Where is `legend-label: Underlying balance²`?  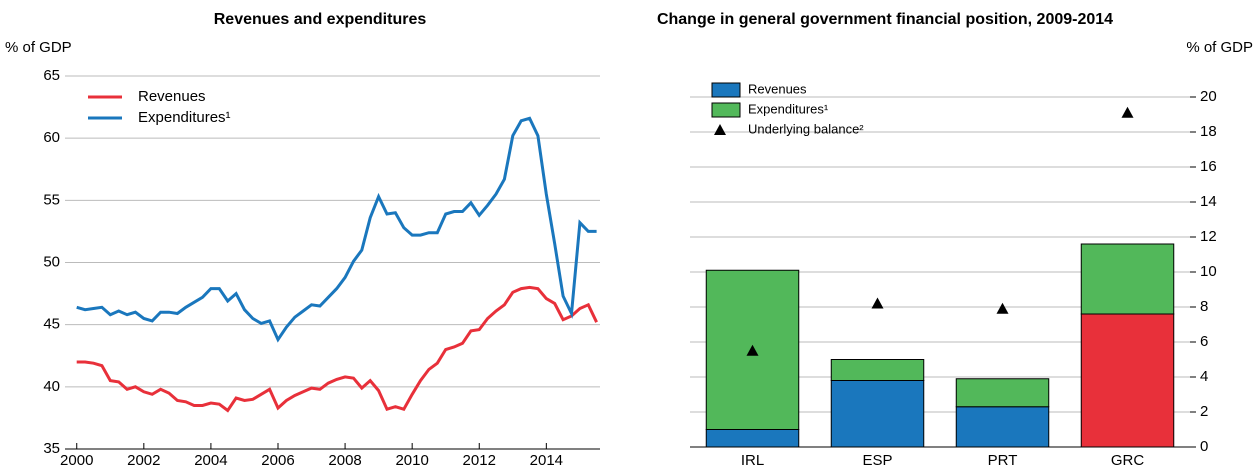
legend-label: Underlying balance² is located at coordinates (806, 128).